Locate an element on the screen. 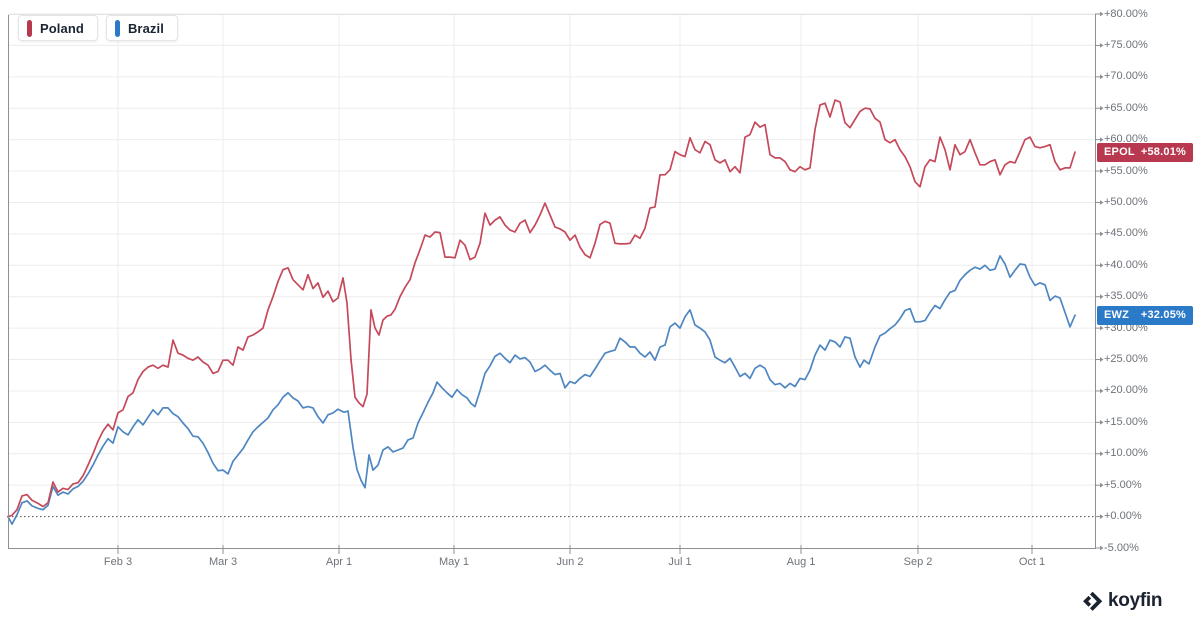  badge-ticker: EPOL is located at coordinates (1119, 151).